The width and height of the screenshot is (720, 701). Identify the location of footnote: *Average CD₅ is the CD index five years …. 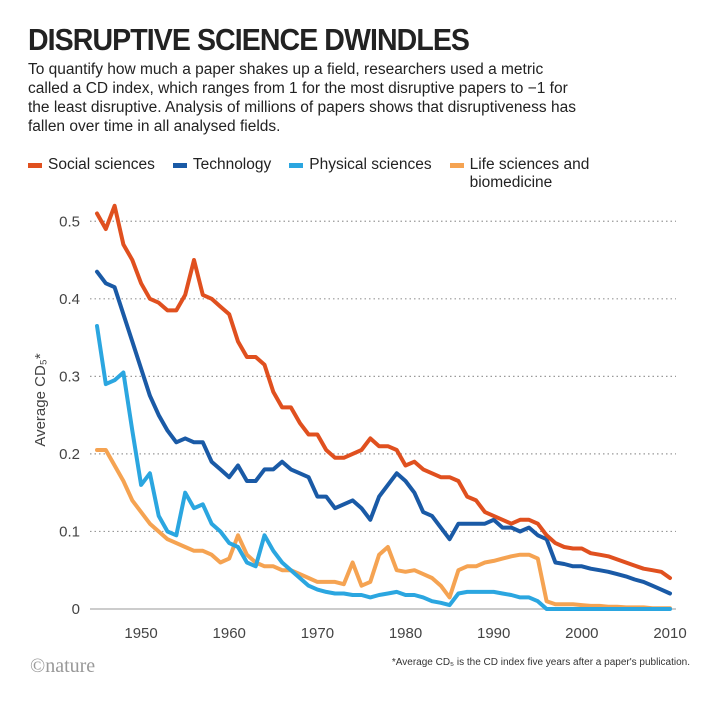
(540, 662).